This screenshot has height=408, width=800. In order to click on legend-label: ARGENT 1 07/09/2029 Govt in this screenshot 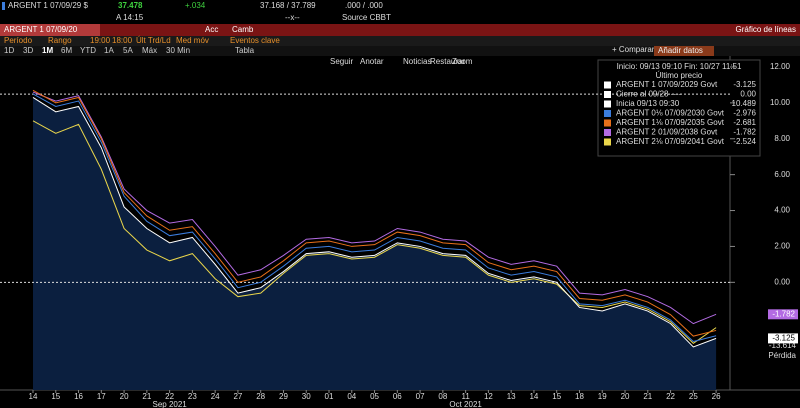, I will do `click(667, 84)`.